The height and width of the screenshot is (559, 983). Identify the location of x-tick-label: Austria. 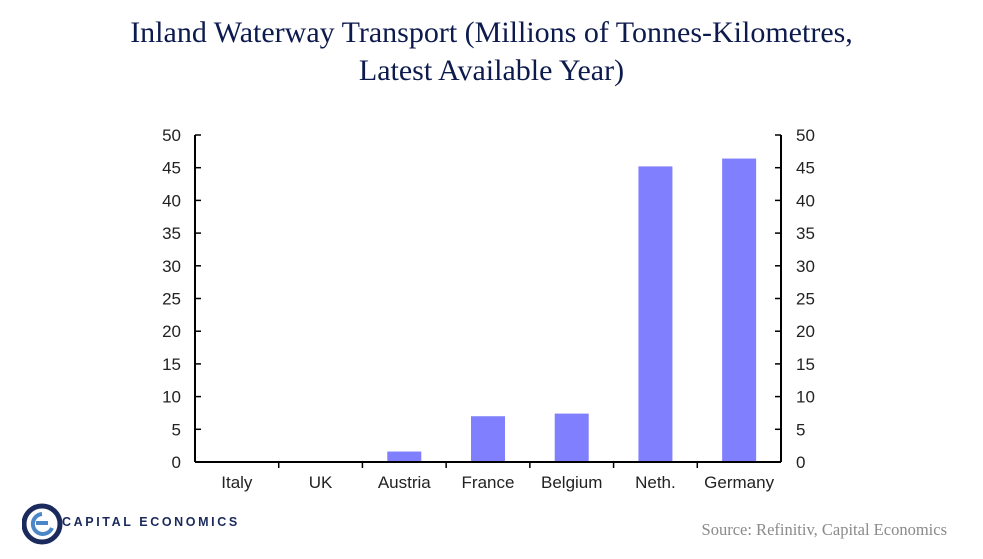
(404, 482).